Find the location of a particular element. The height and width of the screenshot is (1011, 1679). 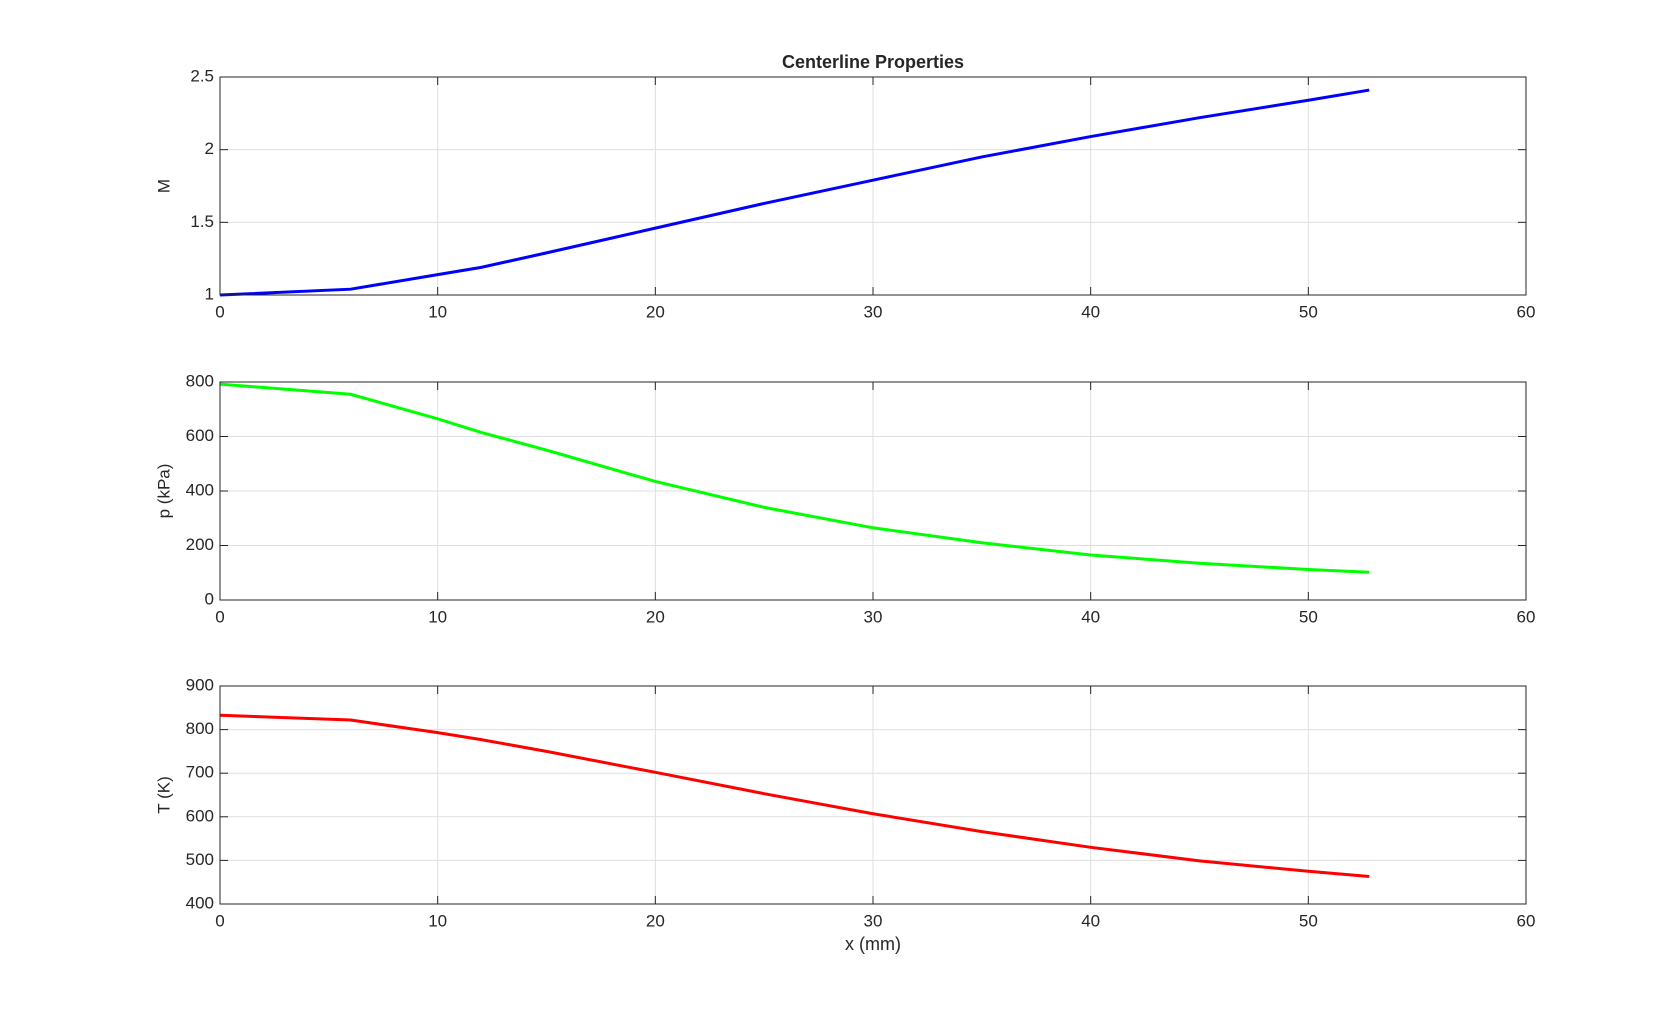

y-tick-label: 2.5 is located at coordinates (202, 75).